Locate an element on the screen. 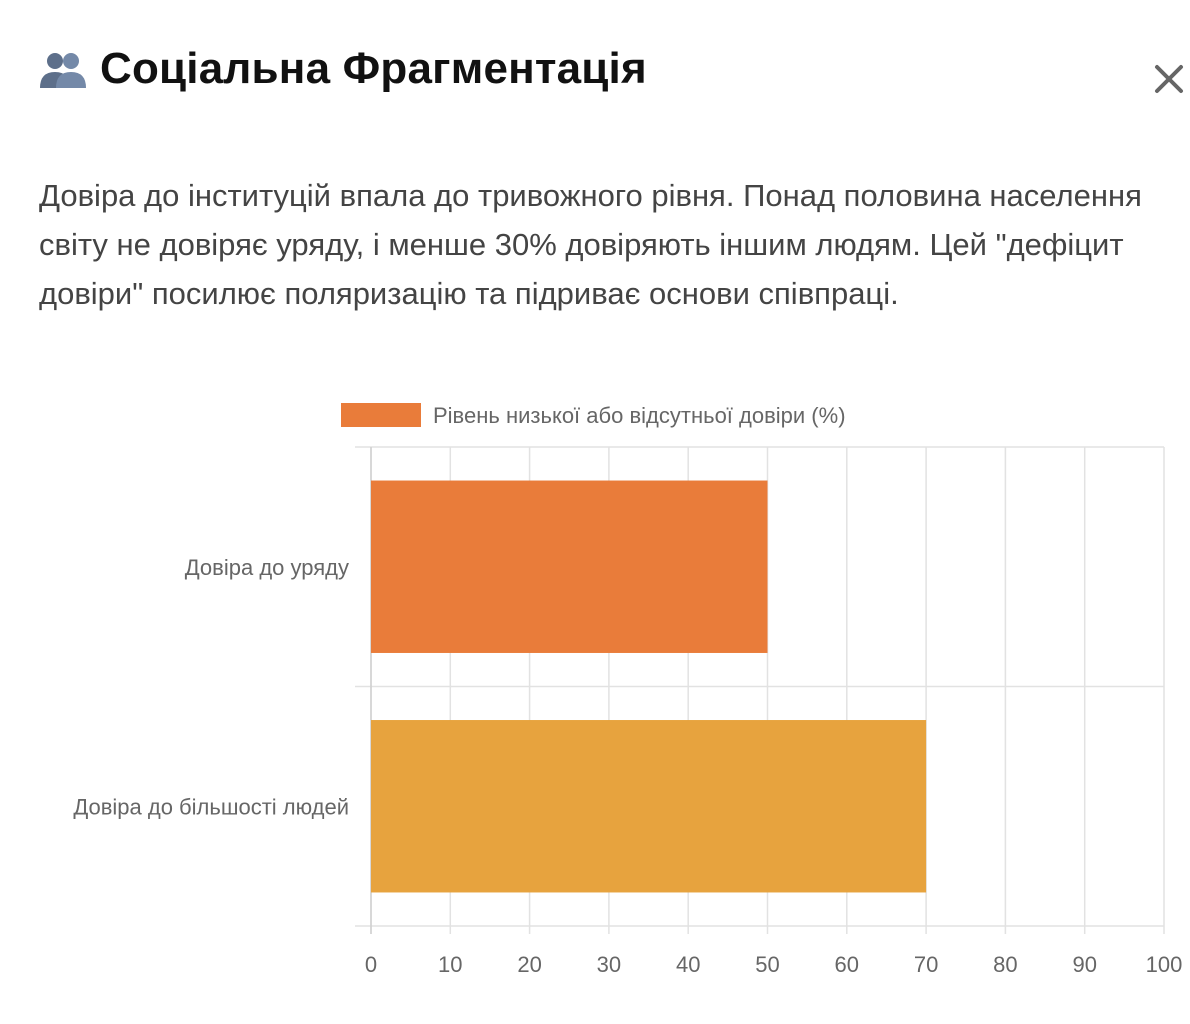  category-label: Довіра до більшості людей is located at coordinates (211, 806).